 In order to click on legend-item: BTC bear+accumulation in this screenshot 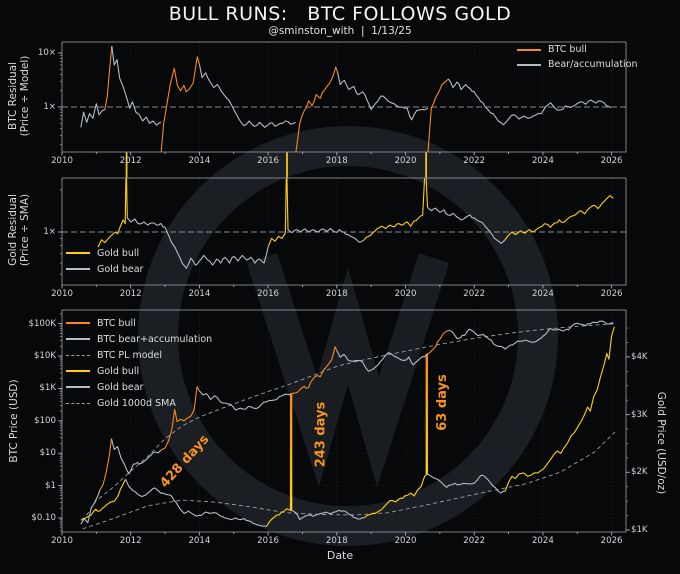, I will do `click(139, 339)`.